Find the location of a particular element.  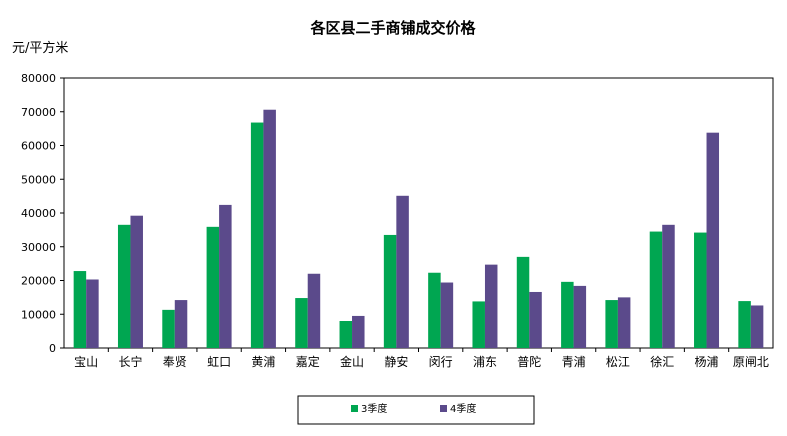

x-tick-label: 虹口 is located at coordinates (219, 362).